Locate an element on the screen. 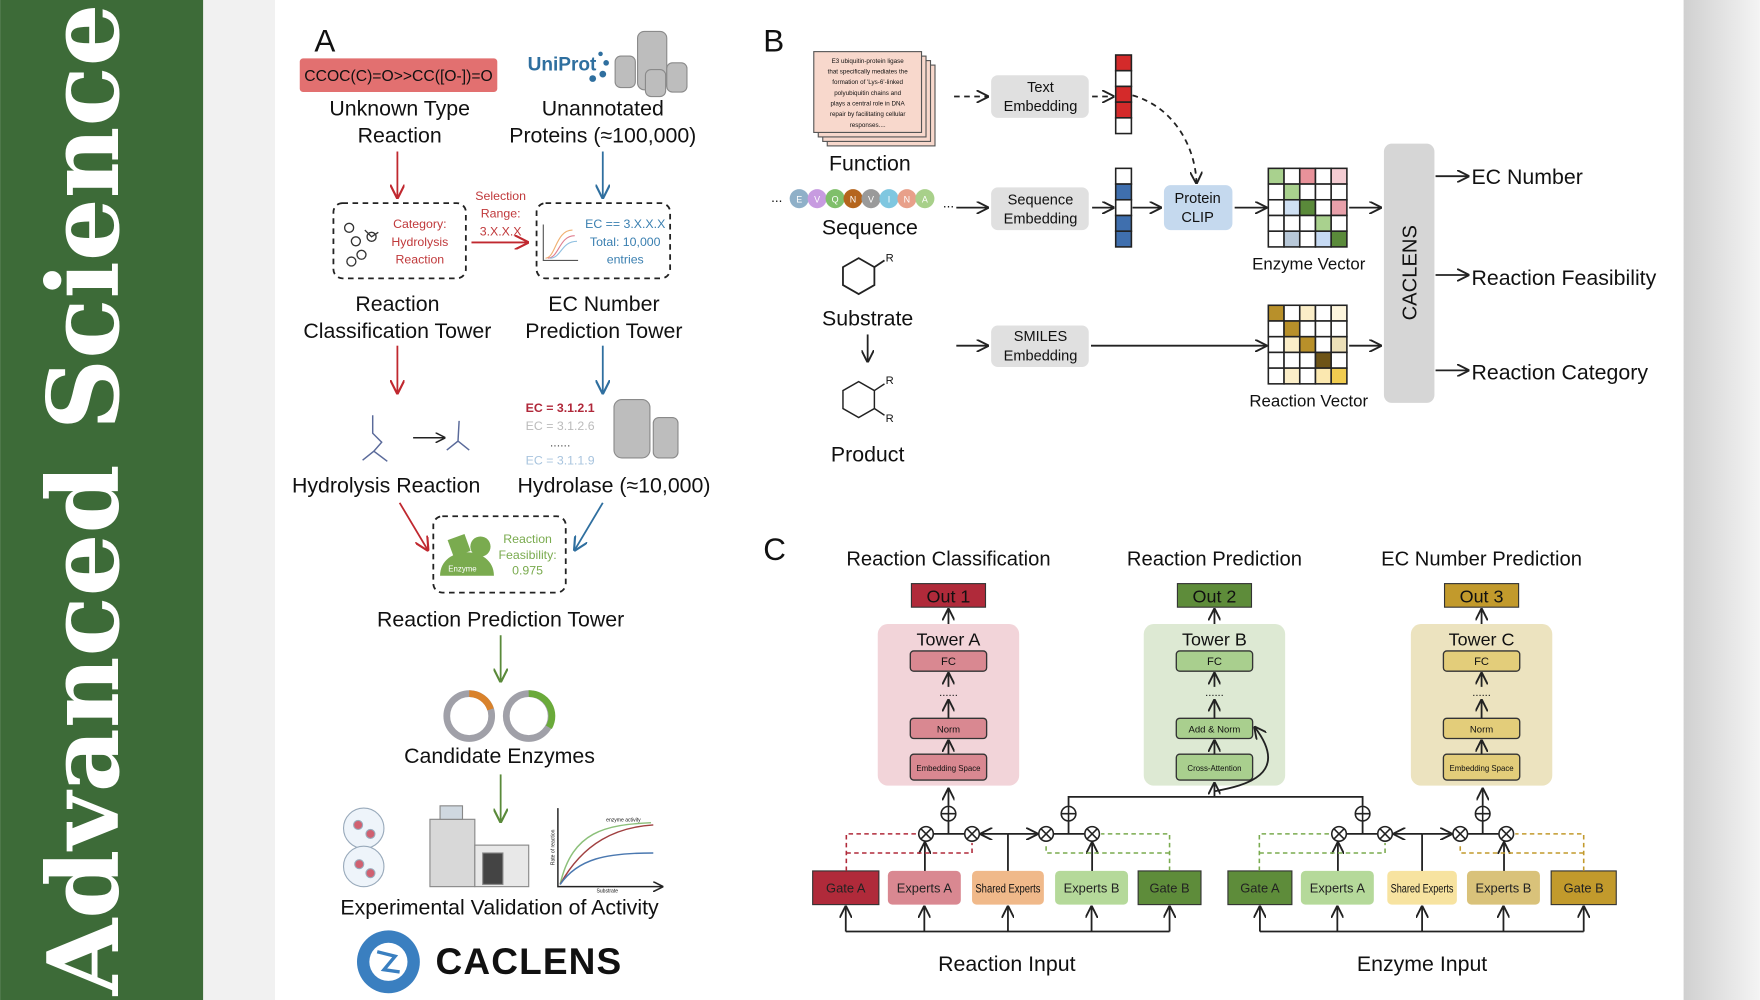 The image size is (1760, 1000). module-label: Gate B is located at coordinates (1584, 887).